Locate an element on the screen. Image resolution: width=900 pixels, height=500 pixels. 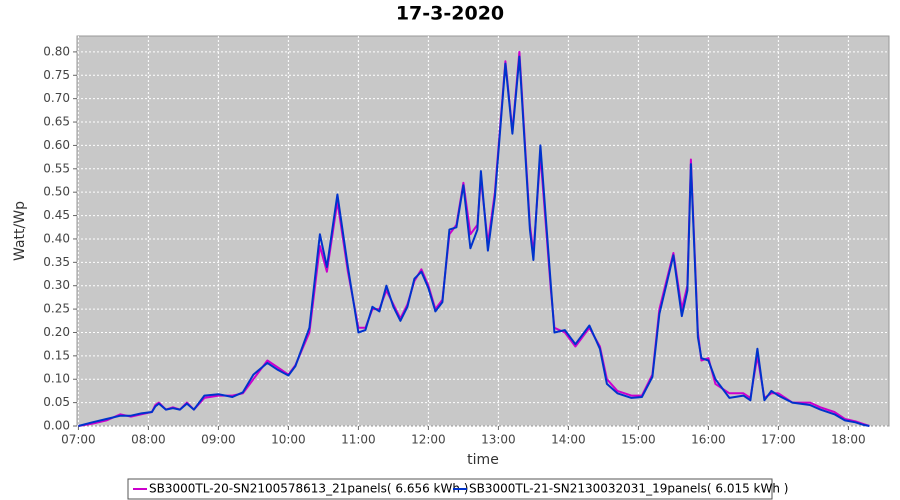
y-tick-label: 0.20 is located at coordinates (56, 332).